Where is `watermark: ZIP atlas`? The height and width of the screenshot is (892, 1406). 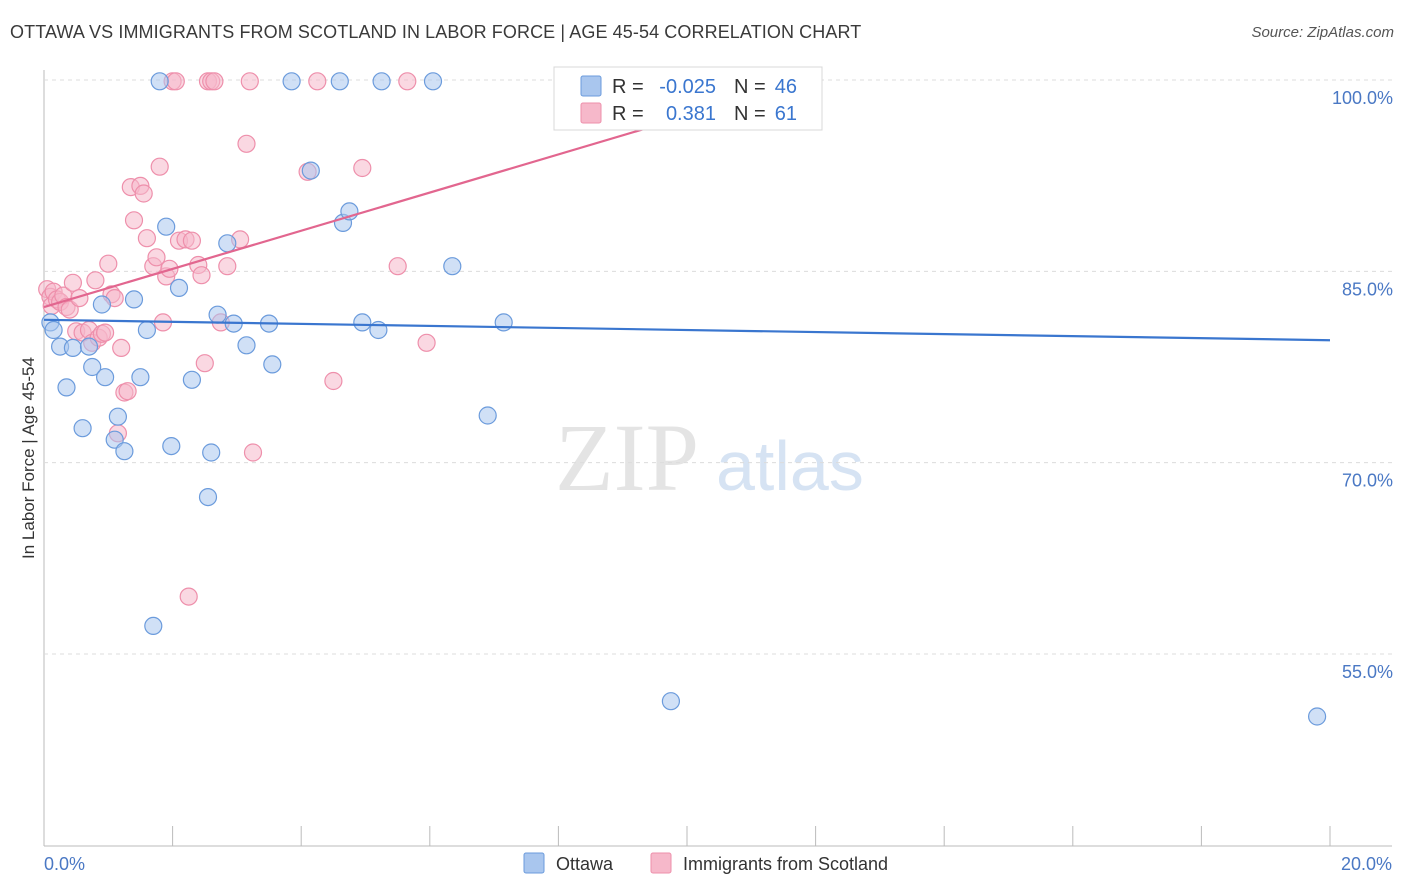
watermark: ZIP atlas is located at coordinates (709, 457).